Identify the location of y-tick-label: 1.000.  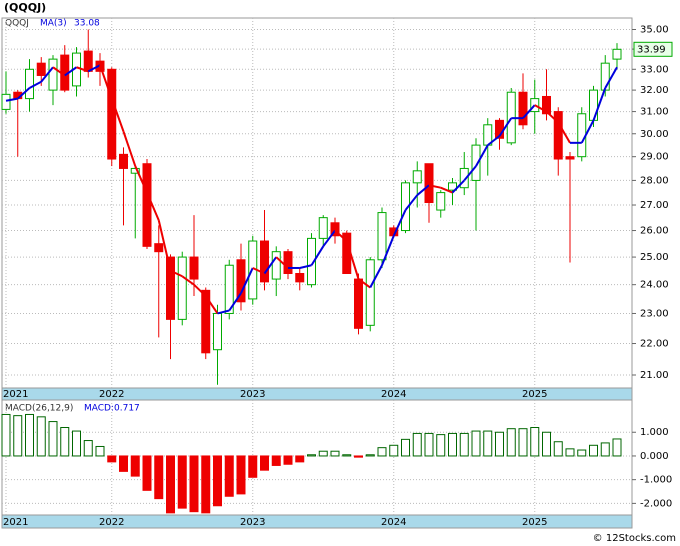
(654, 432).